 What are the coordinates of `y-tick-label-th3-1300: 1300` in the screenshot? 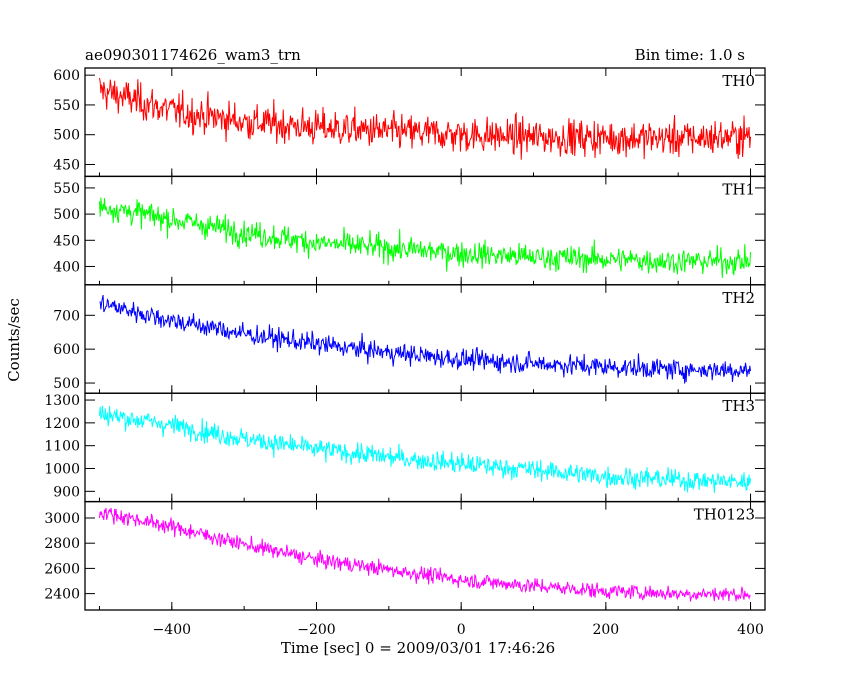 It's located at (62, 401).